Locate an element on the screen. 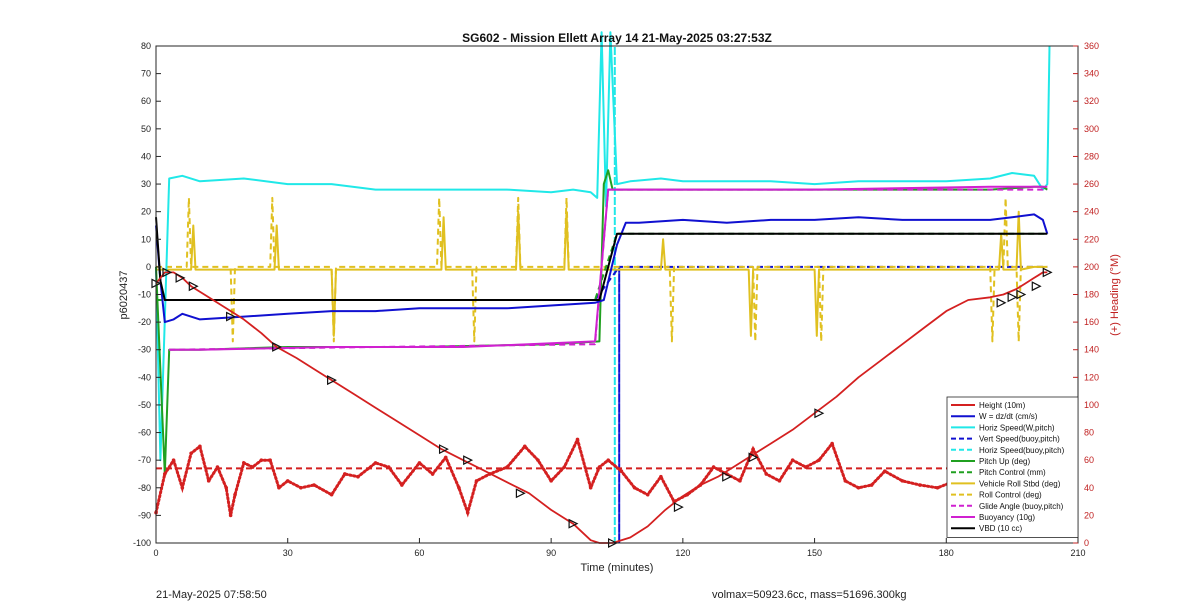 The width and height of the screenshot is (1200, 611). y2-tick-label: 80 is located at coordinates (1089, 433).